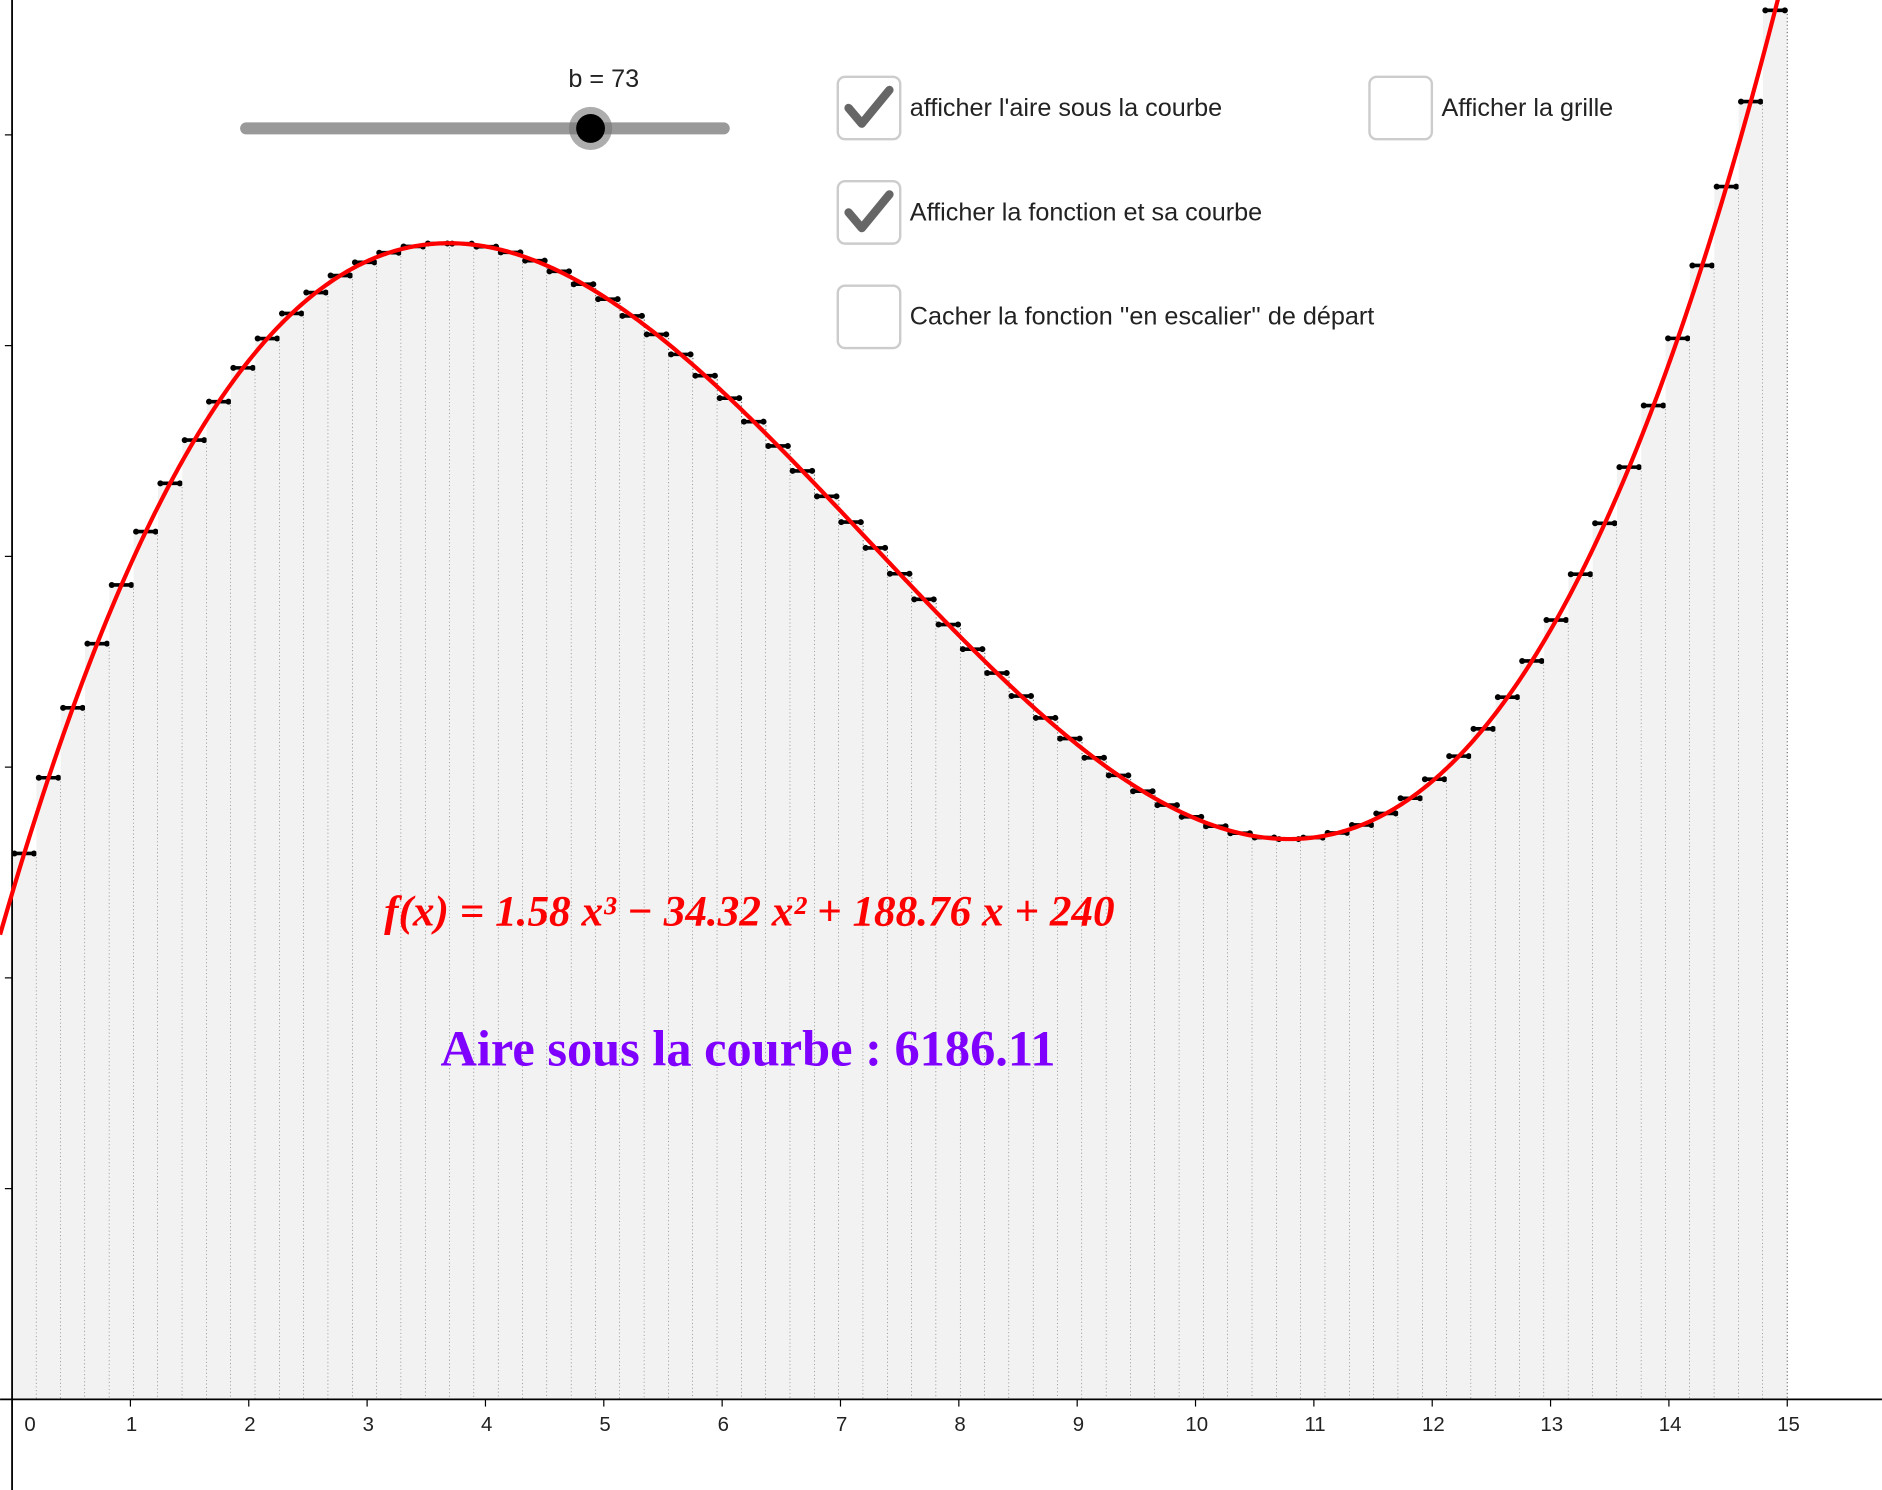  Describe the element at coordinates (1078, 1425) in the screenshot. I see `x-tick-label: 9` at that location.